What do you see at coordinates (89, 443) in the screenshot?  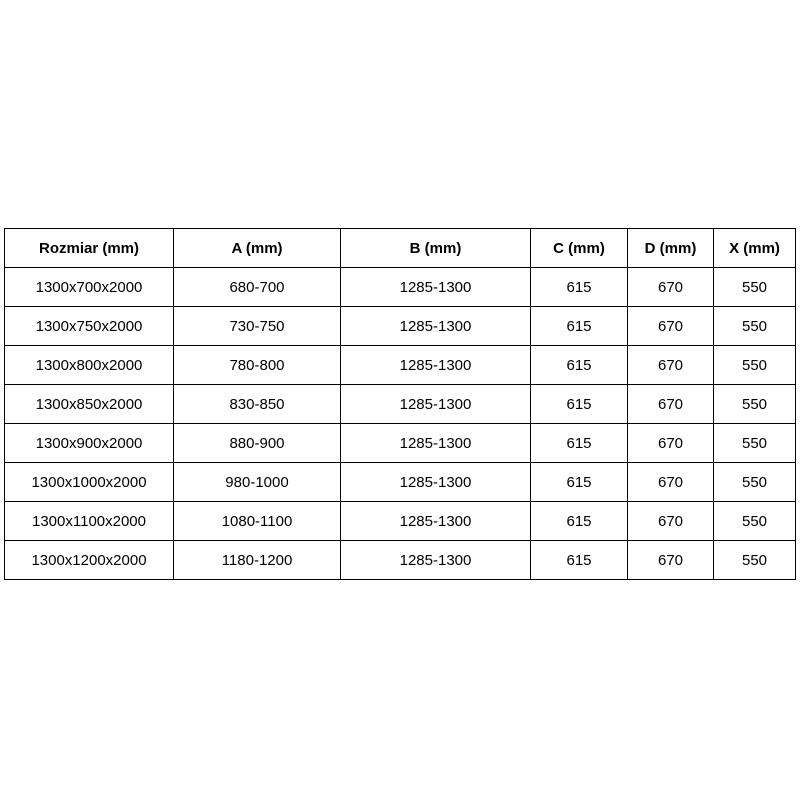 I see `table-cell: 1300x900x2000` at bounding box center [89, 443].